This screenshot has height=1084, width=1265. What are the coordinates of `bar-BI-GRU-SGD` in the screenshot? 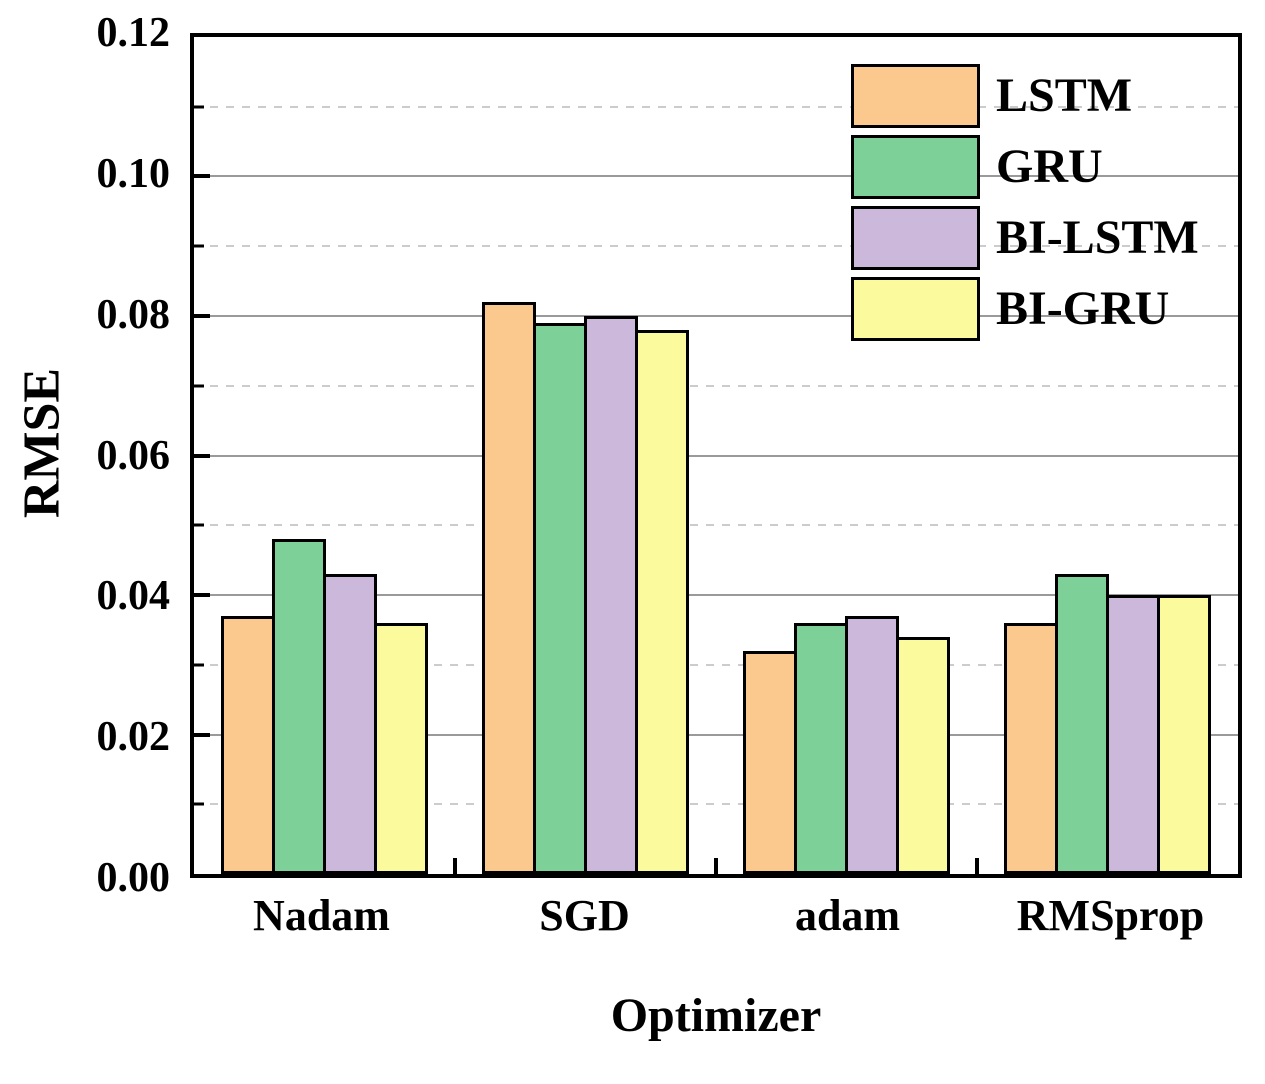 It's located at (662, 601).